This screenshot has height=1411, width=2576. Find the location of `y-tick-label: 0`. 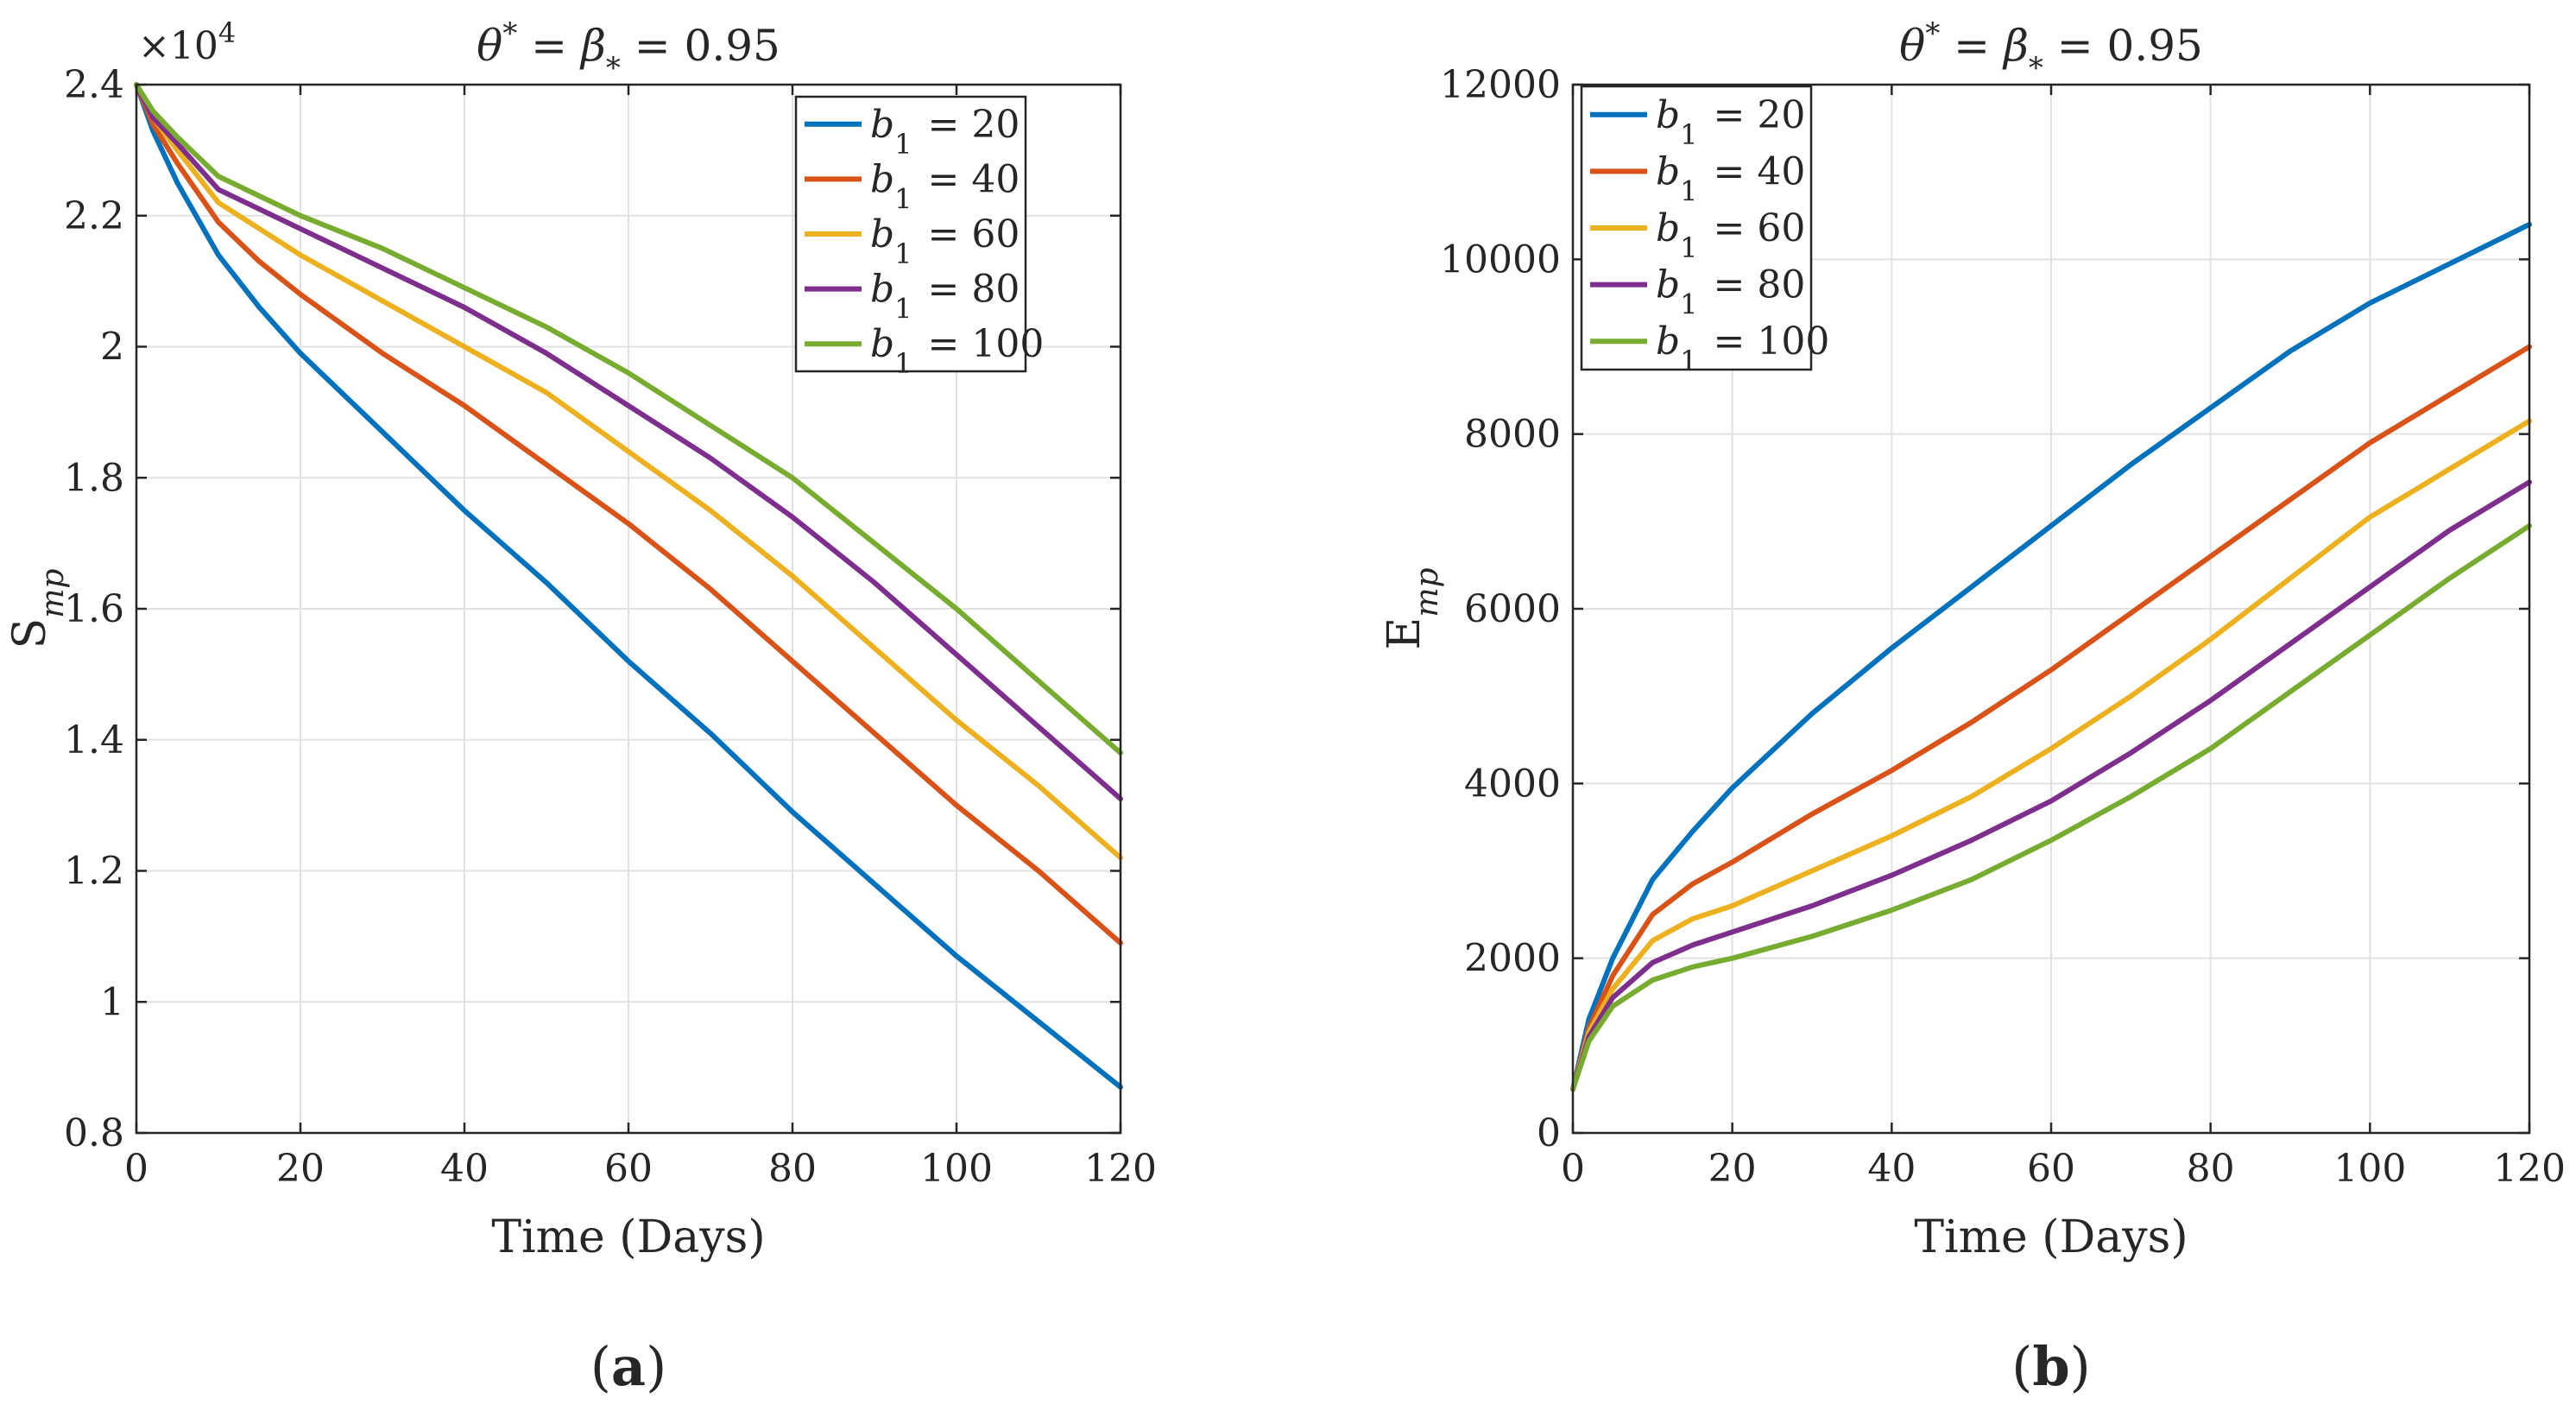

y-tick-label: 0 is located at coordinates (1549, 1133).